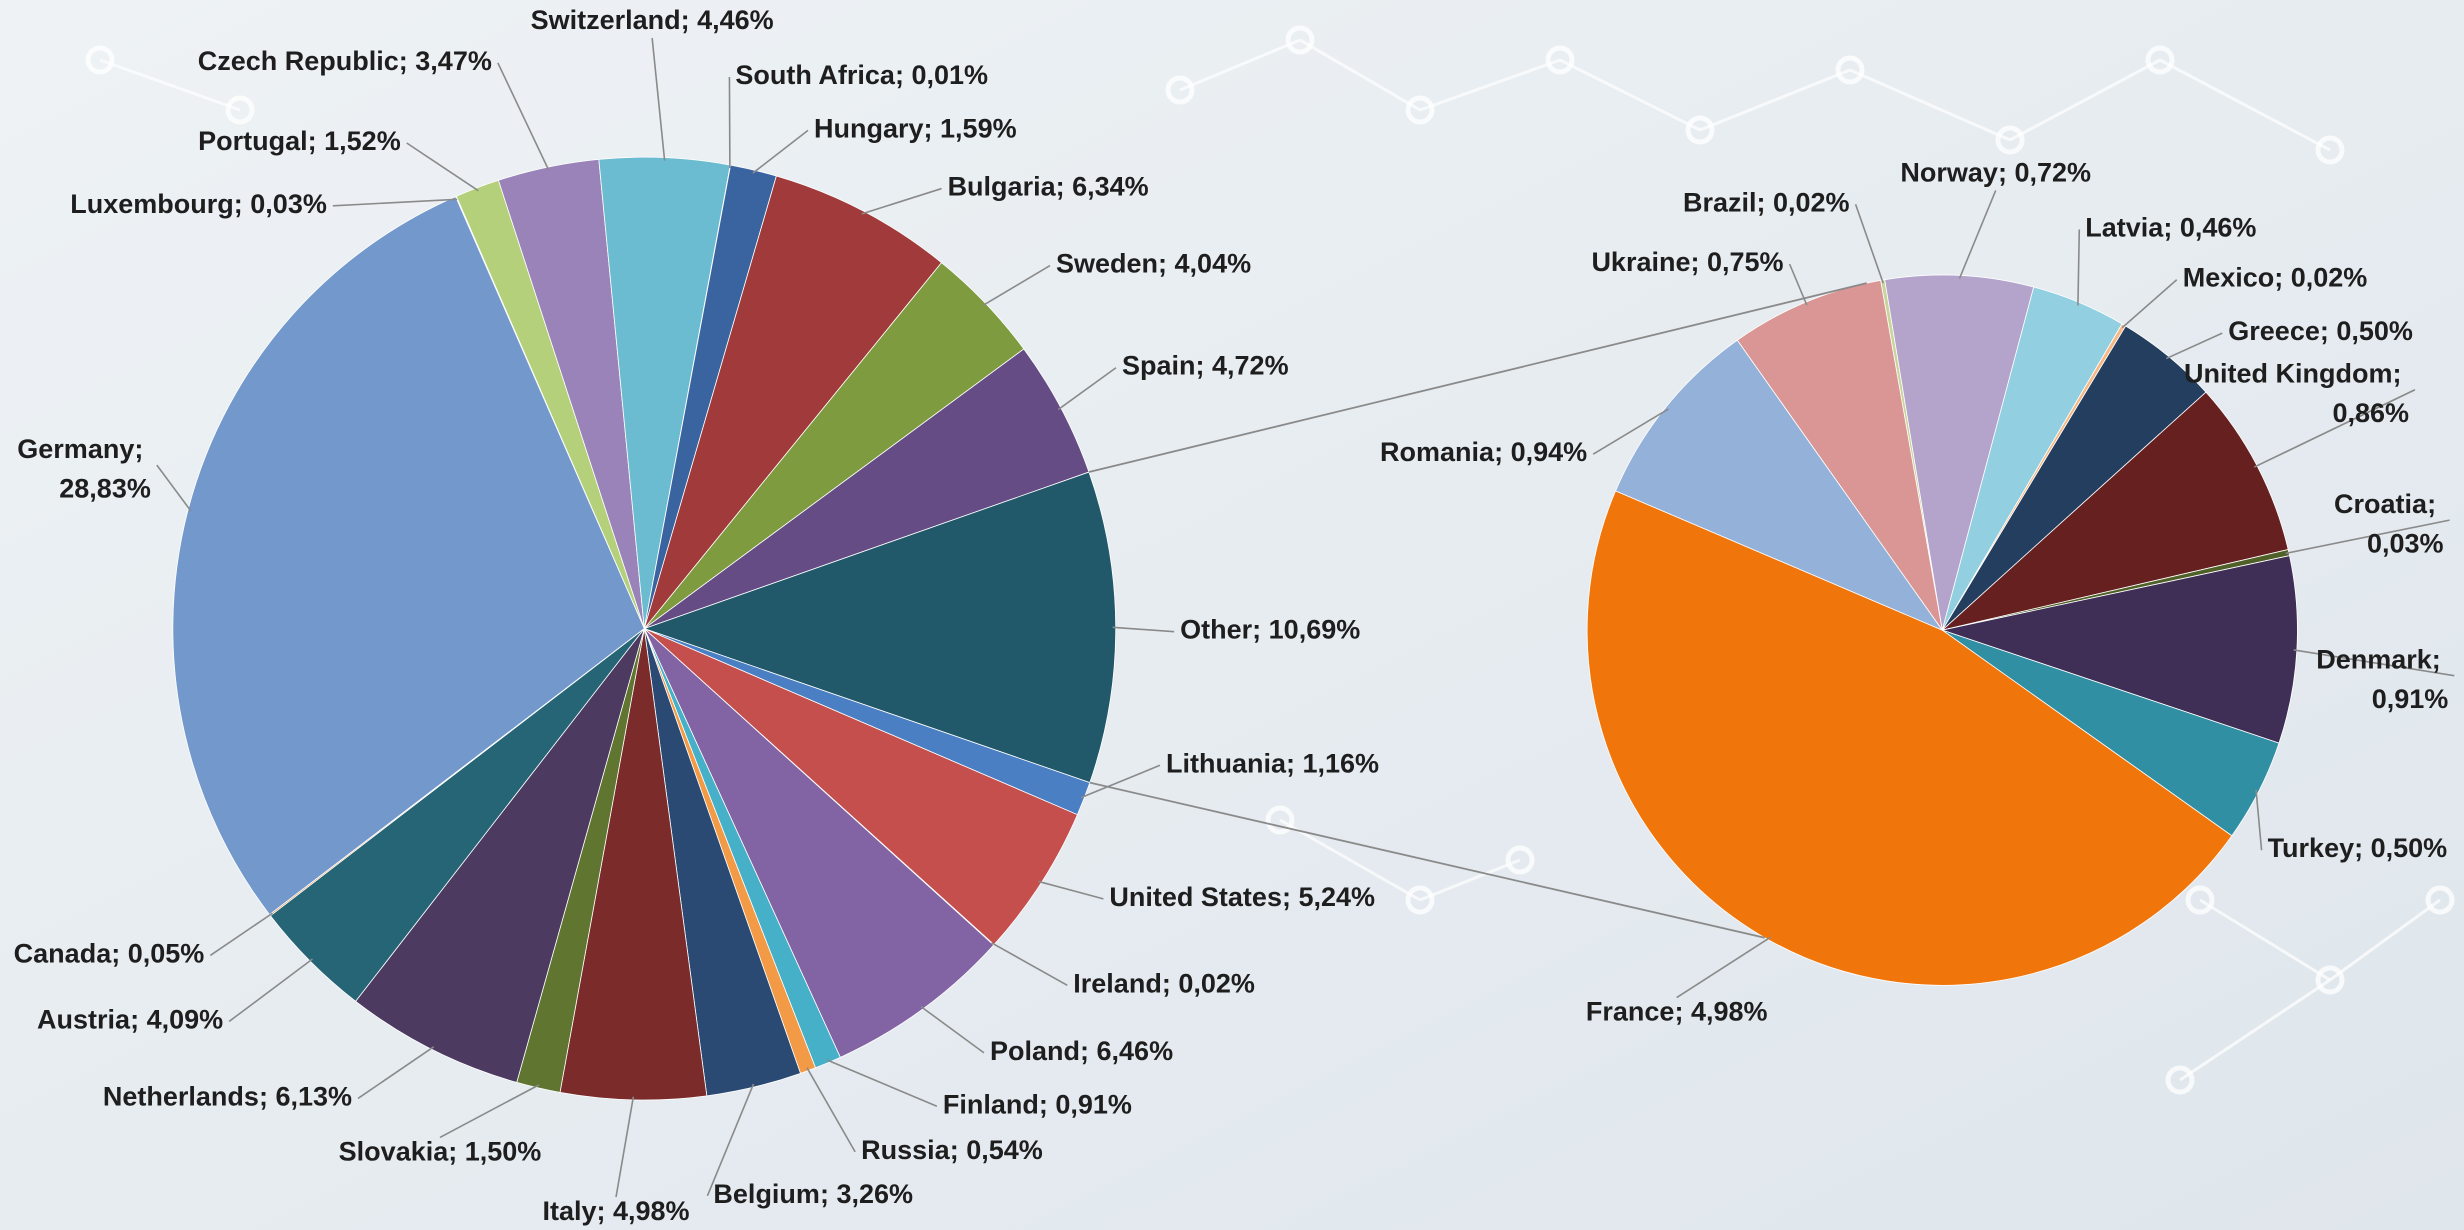  What do you see at coordinates (2370, 413) in the screenshot?
I see `label-value: 0,86%` at bounding box center [2370, 413].